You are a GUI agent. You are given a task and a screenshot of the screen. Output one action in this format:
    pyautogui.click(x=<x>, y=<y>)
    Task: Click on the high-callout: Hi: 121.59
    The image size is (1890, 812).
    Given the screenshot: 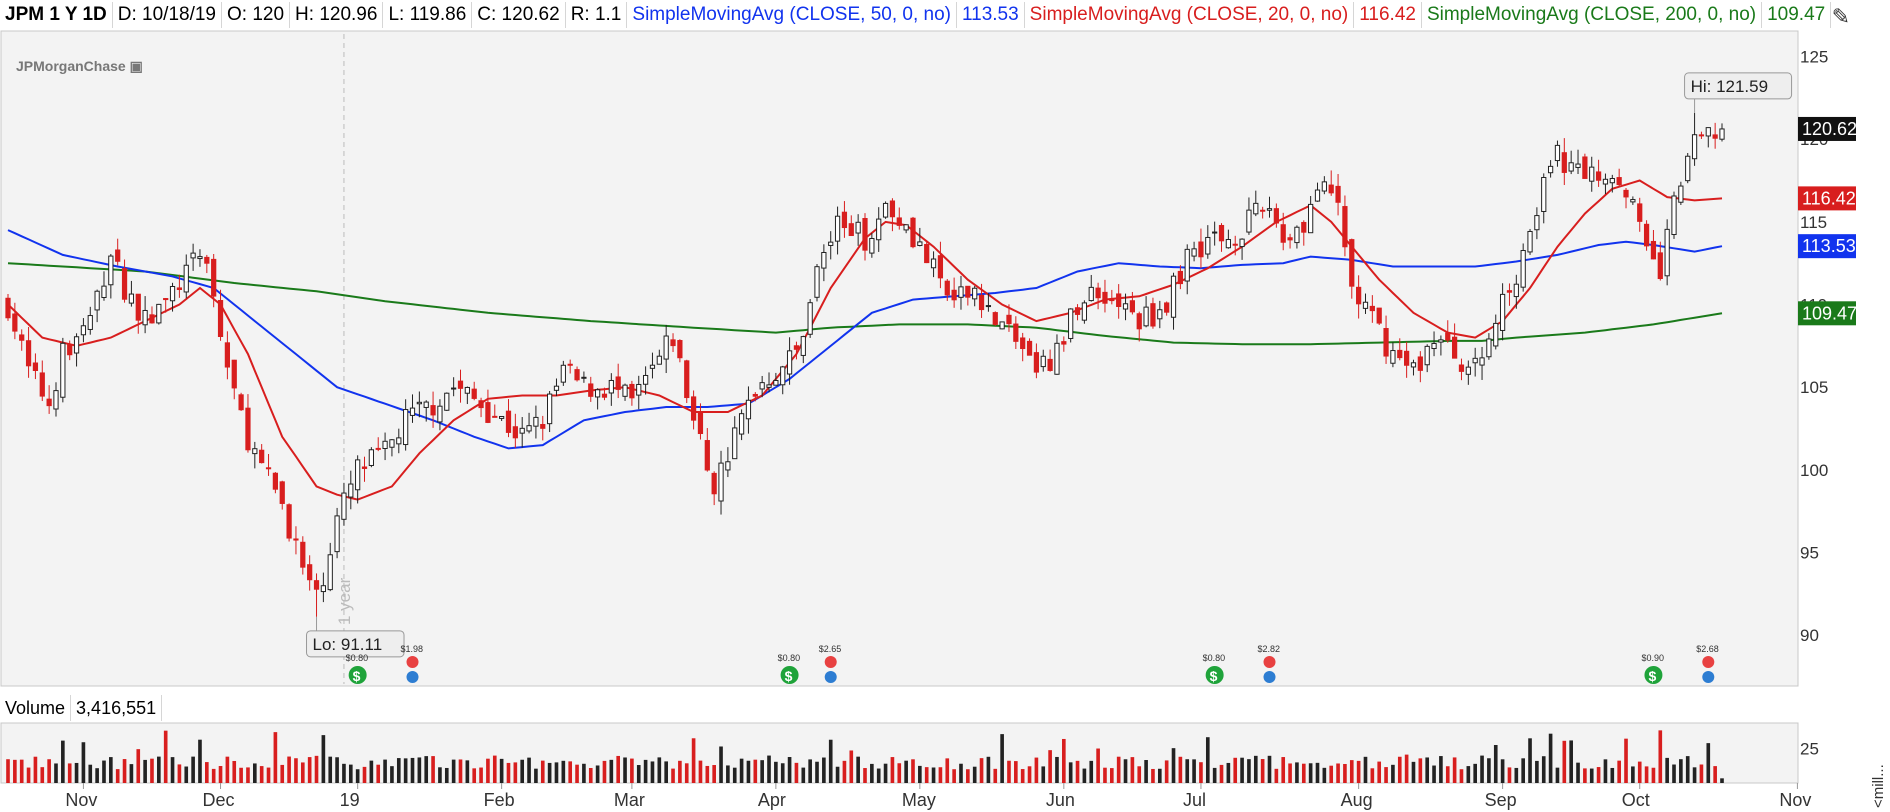 What is the action you would take?
    pyautogui.click(x=1738, y=92)
    